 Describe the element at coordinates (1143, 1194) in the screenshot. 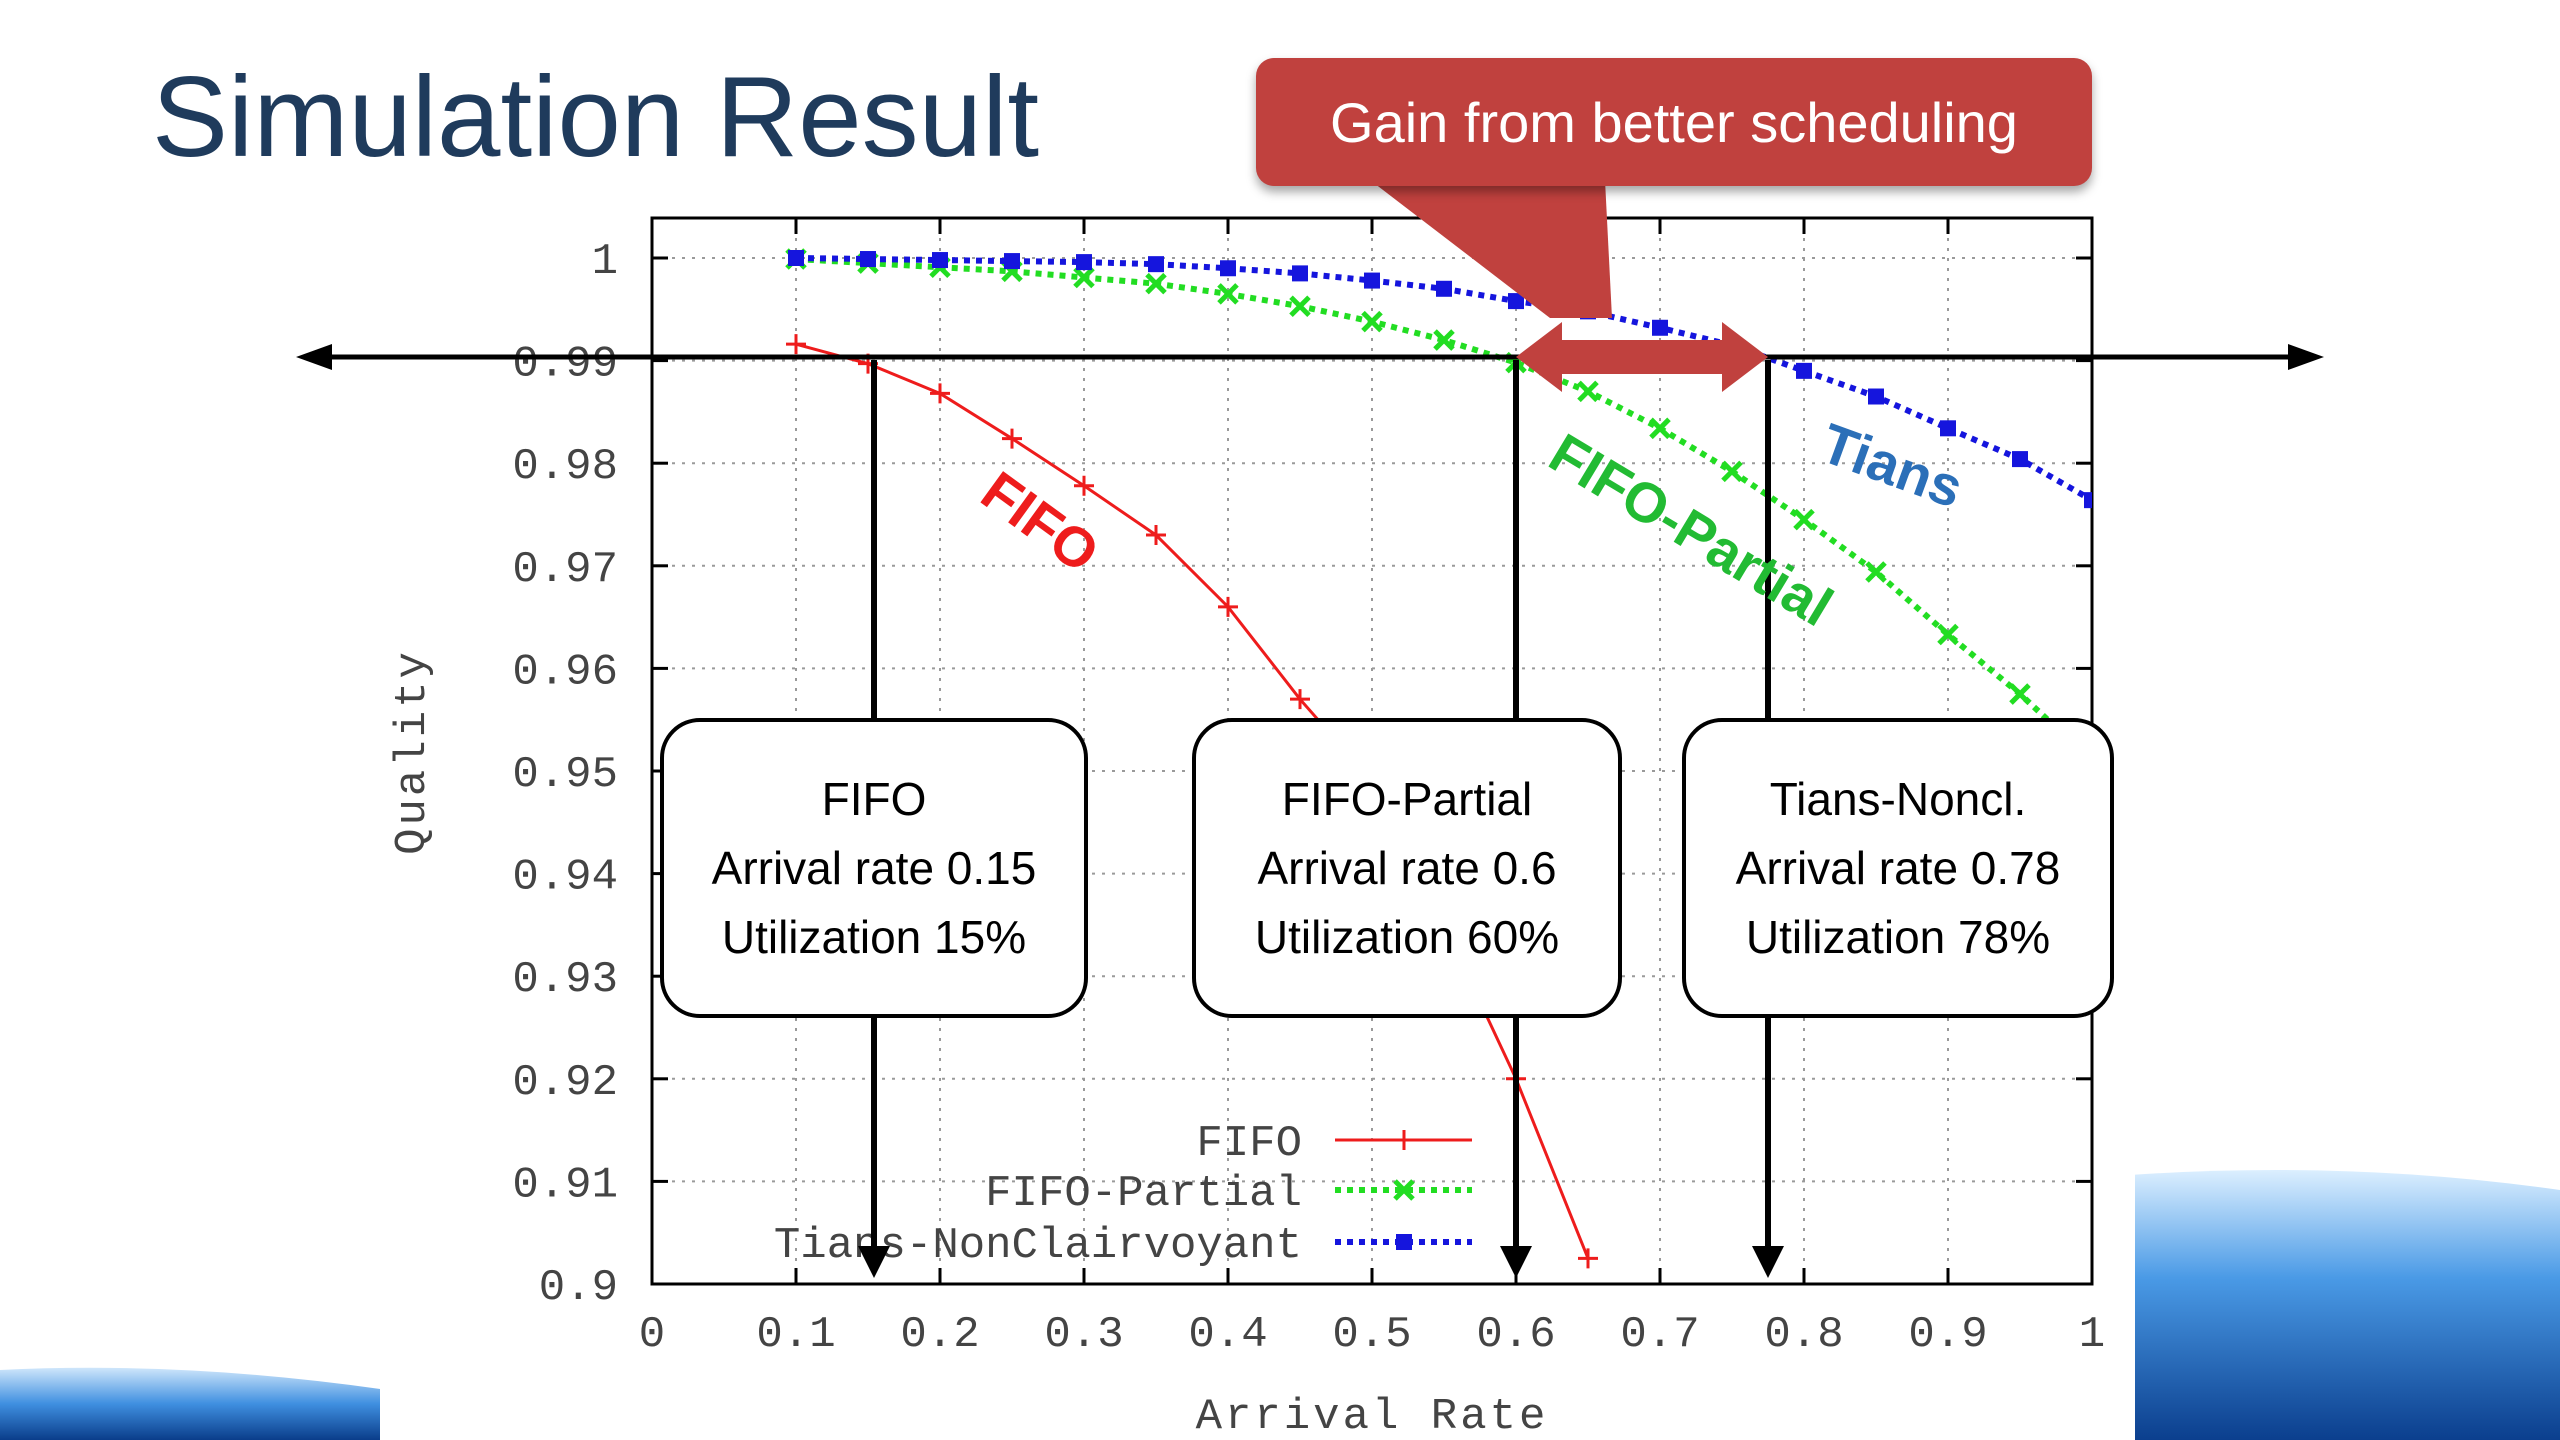

I see `legend-label-fifo-partial: FIFO-Partial` at that location.